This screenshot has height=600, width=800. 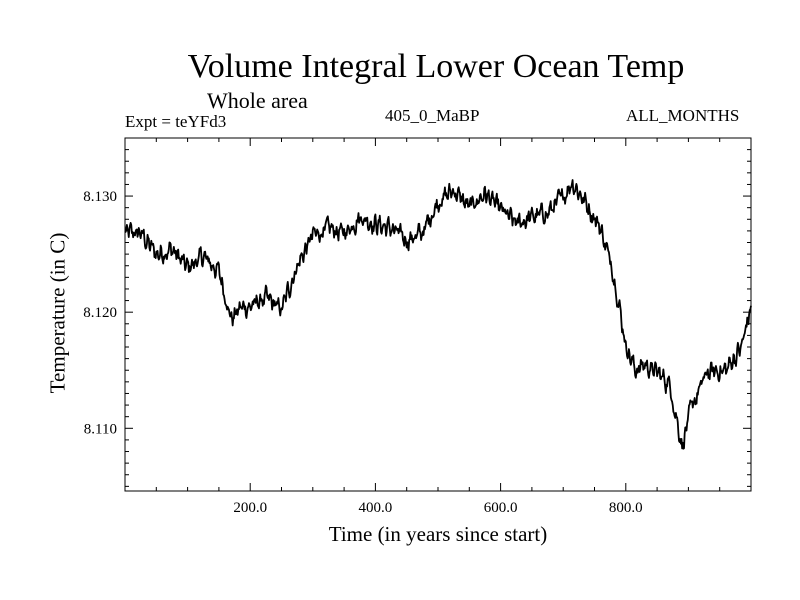 I want to click on x-tick-label: 600.0, so click(x=501, y=508).